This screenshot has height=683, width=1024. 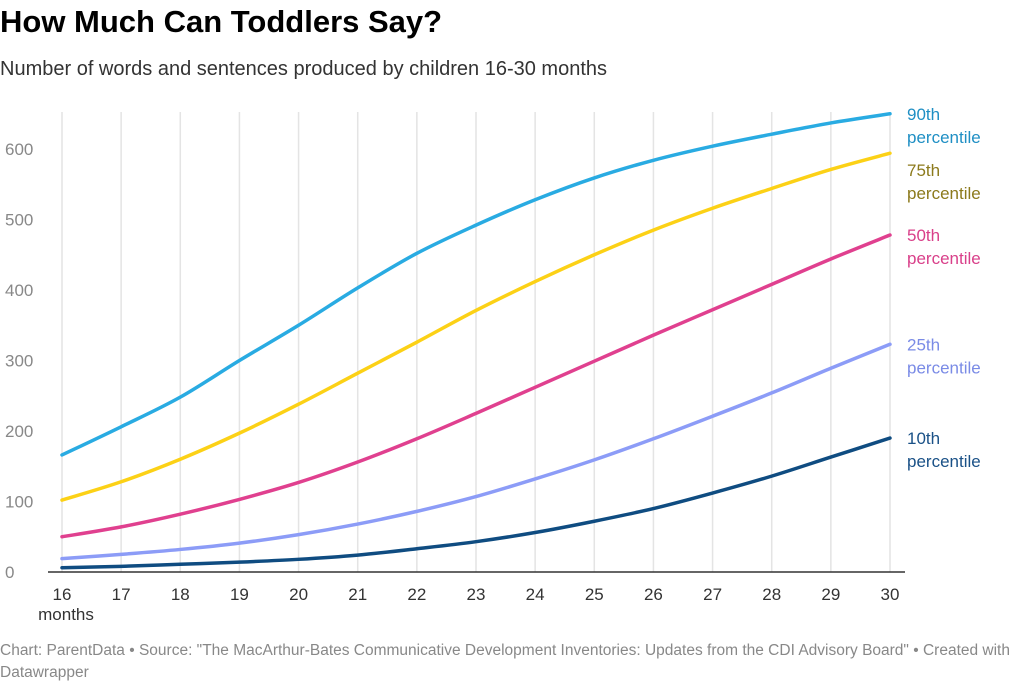 What do you see at coordinates (653, 594) in the screenshot?
I see `x-tick-label: 26` at bounding box center [653, 594].